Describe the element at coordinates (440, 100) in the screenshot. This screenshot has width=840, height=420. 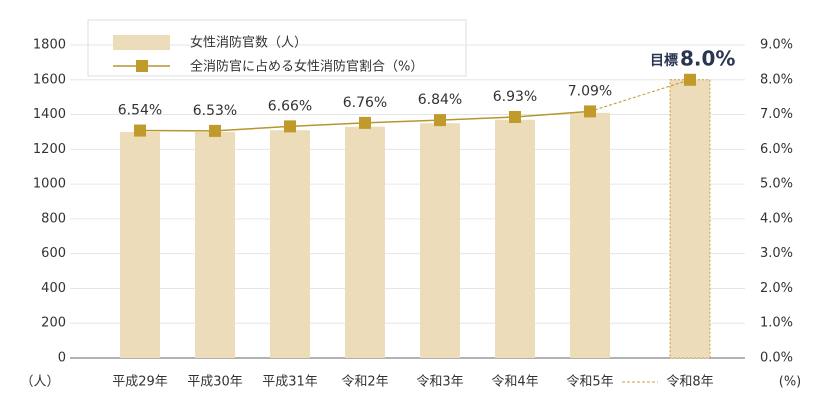
I see `value-label: 6.84%` at that location.